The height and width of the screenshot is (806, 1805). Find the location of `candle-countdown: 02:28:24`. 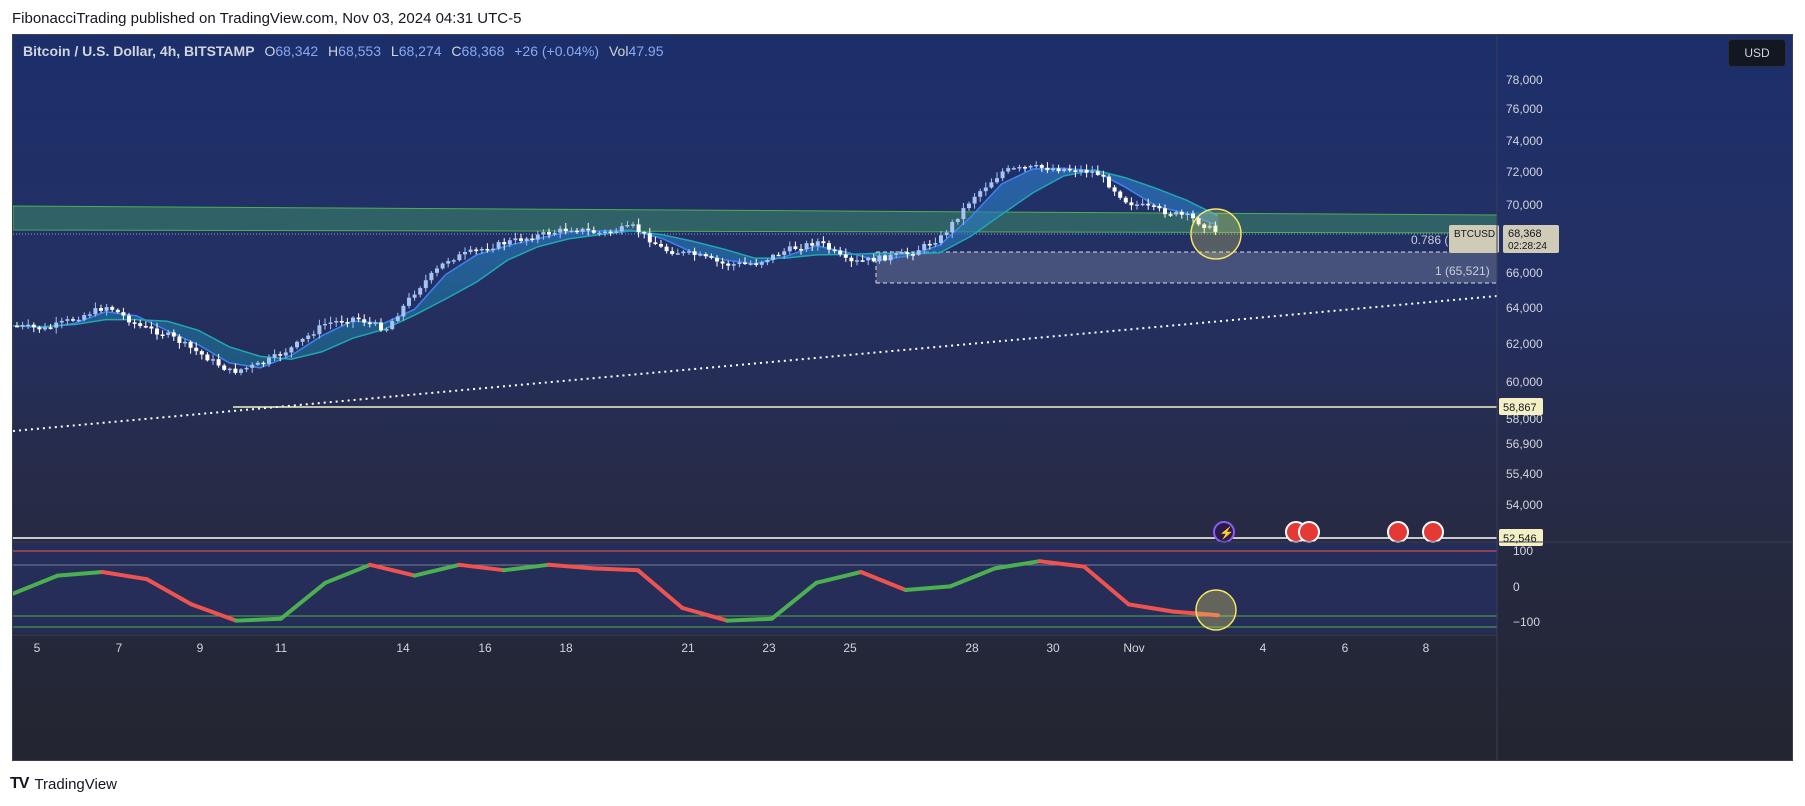

candle-countdown: 02:28:24 is located at coordinates (1527, 246).